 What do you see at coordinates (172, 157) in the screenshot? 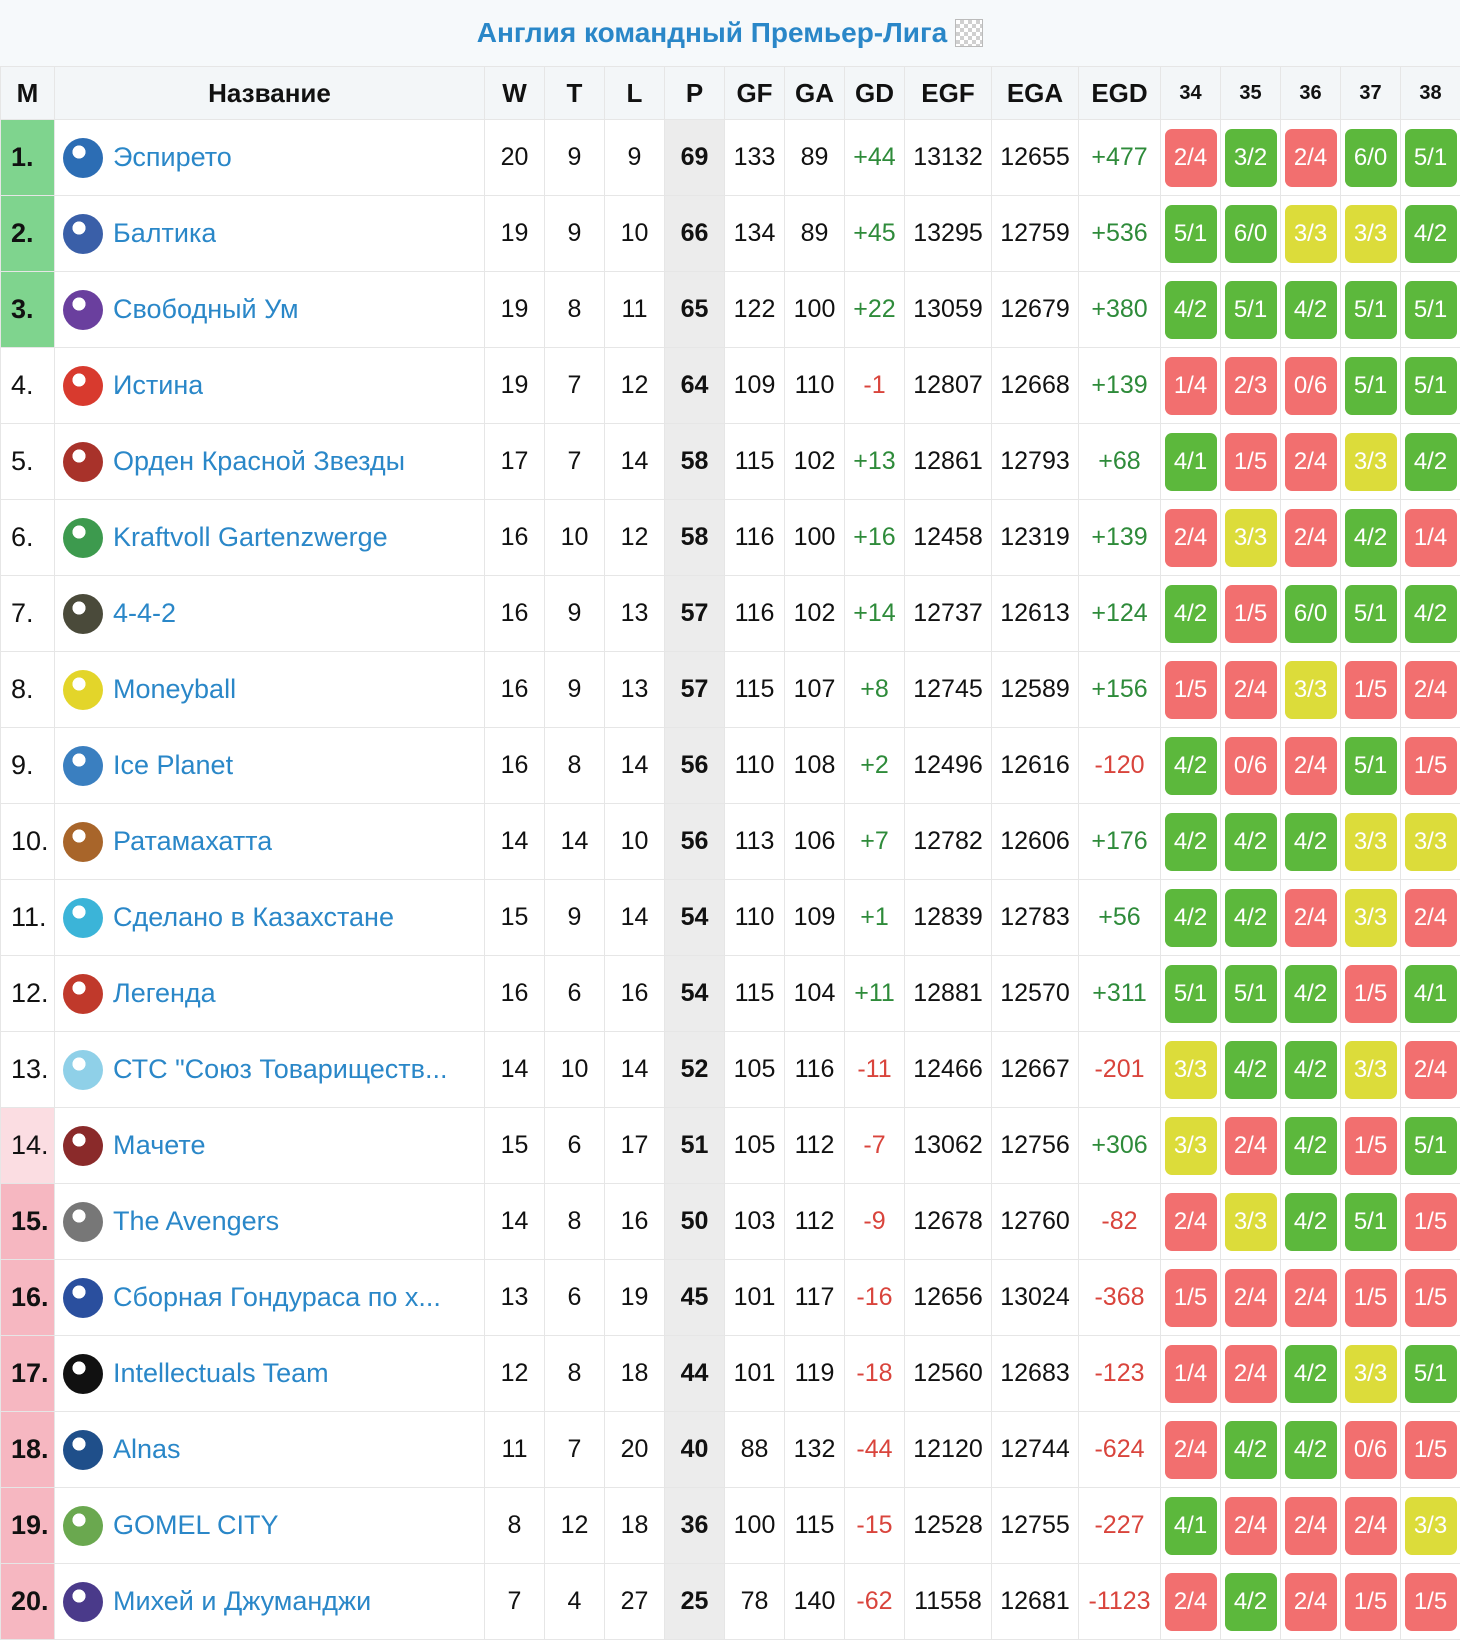
I see `team-link: Эспирето` at bounding box center [172, 157].